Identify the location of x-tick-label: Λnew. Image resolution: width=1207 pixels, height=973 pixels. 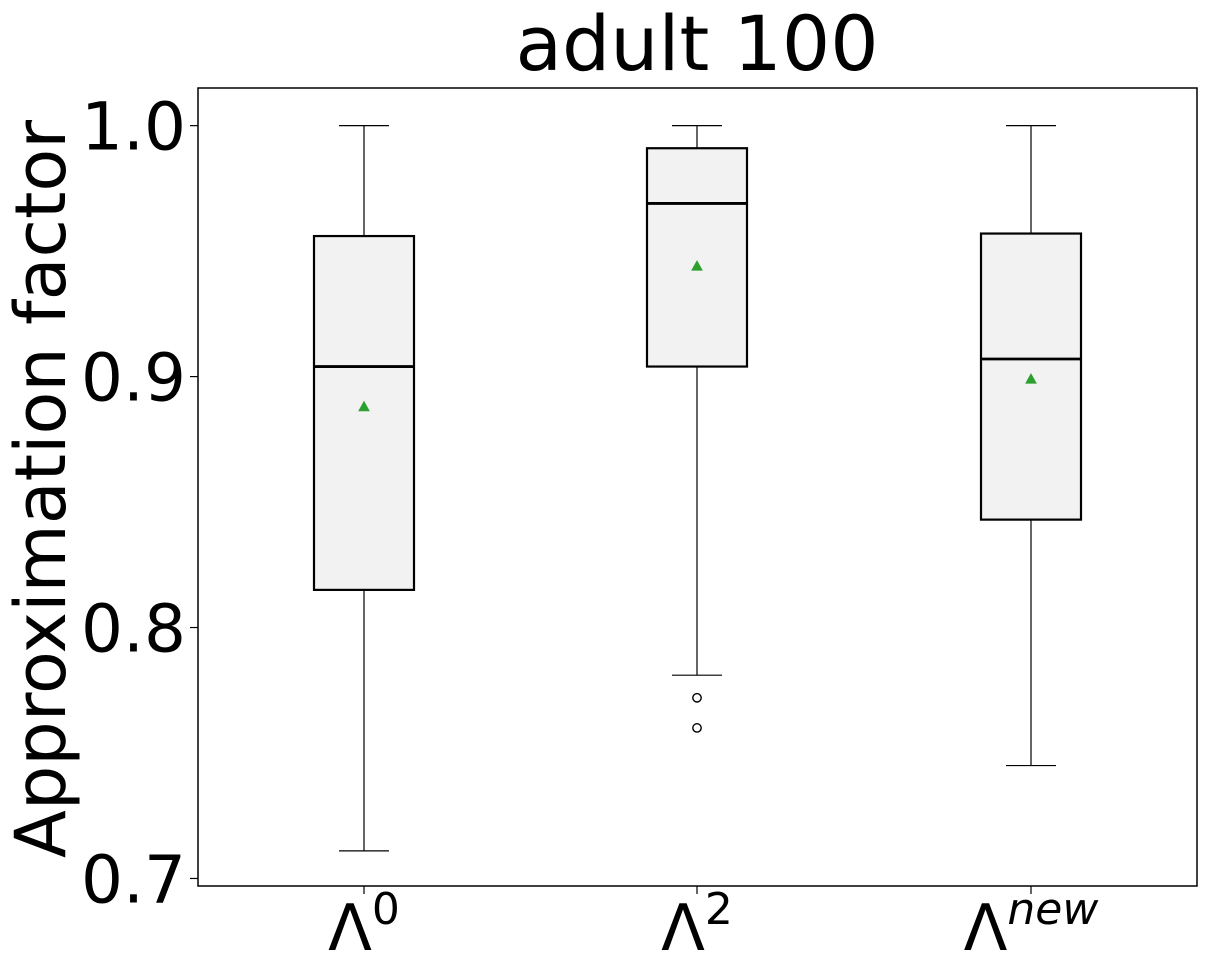
(1032, 925).